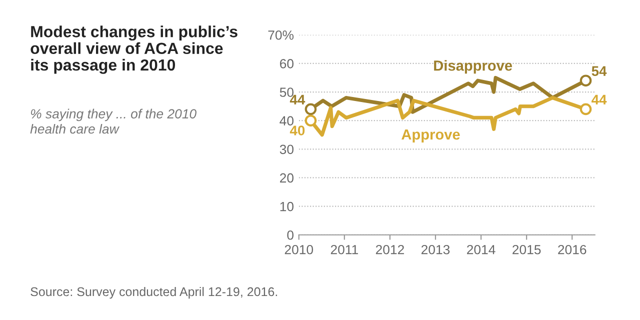 The height and width of the screenshot is (320, 640). I want to click on y-tick-label: 50, so click(287, 92).